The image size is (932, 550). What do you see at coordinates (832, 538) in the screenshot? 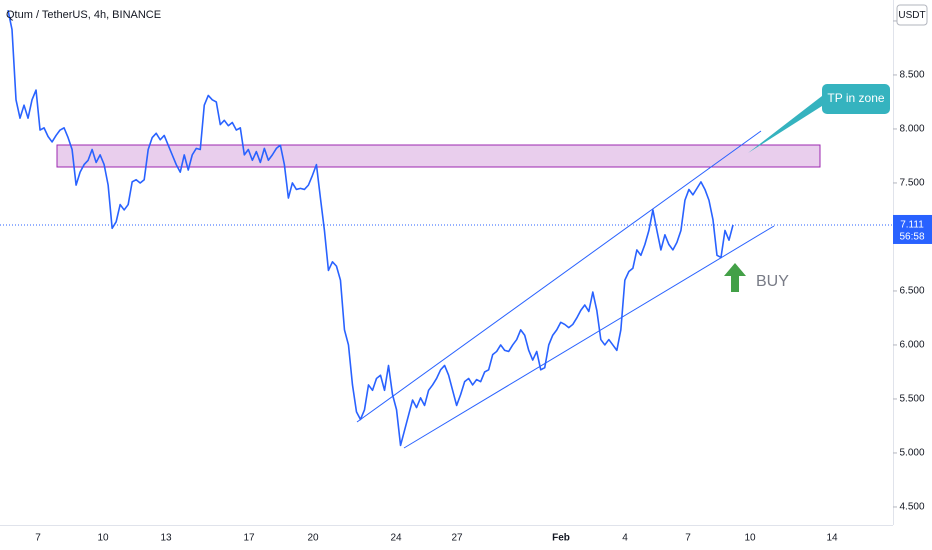
I see `x-tick-label: 14` at bounding box center [832, 538].